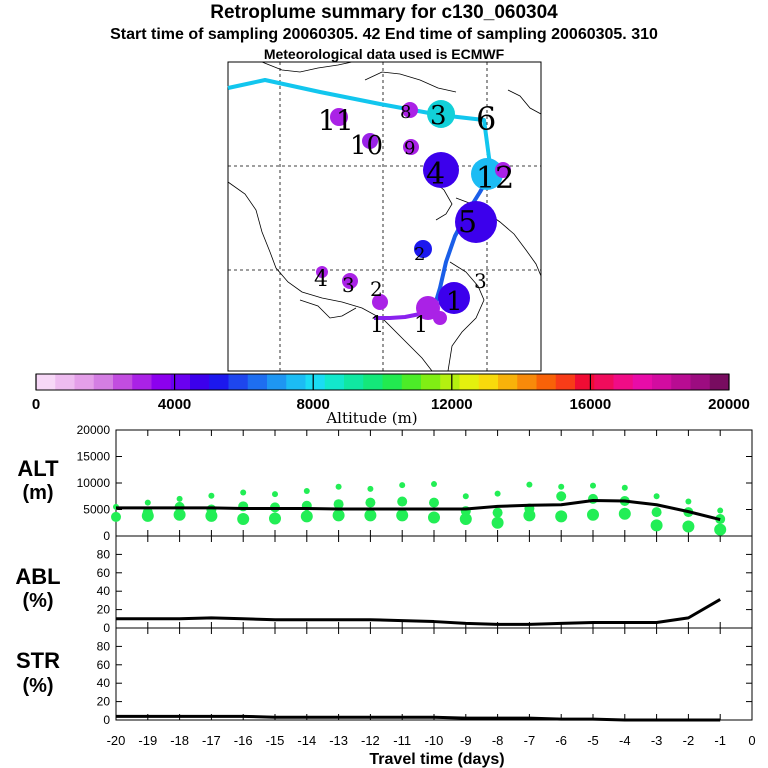 The image size is (768, 768). Describe the element at coordinates (657, 740) in the screenshot. I see `x-tick-label: -3` at that location.